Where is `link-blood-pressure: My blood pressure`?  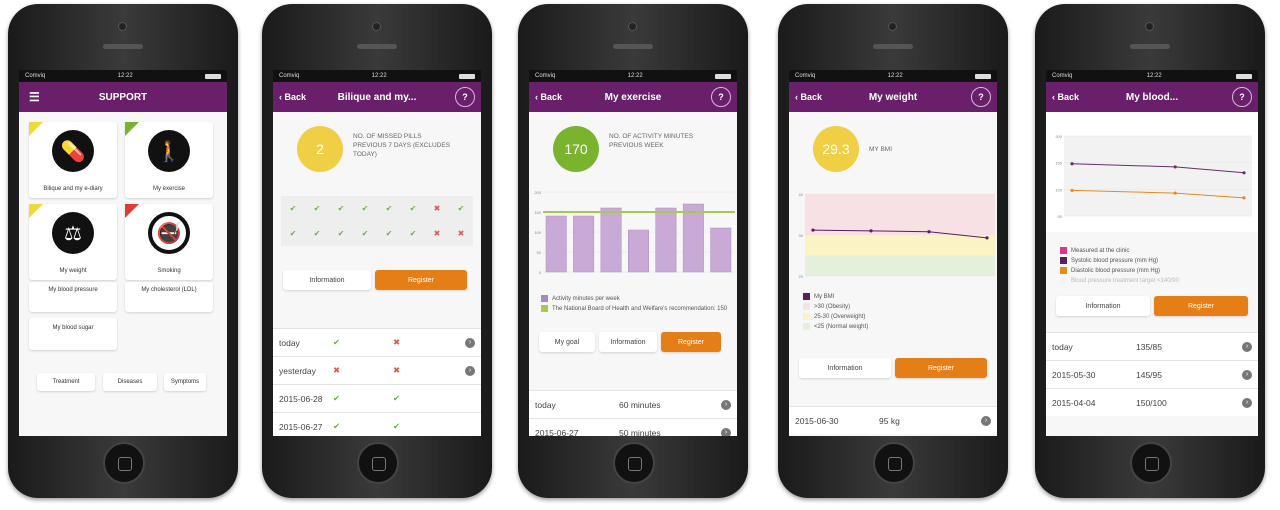 link-blood-pressure: My blood pressure is located at coordinates (73, 297).